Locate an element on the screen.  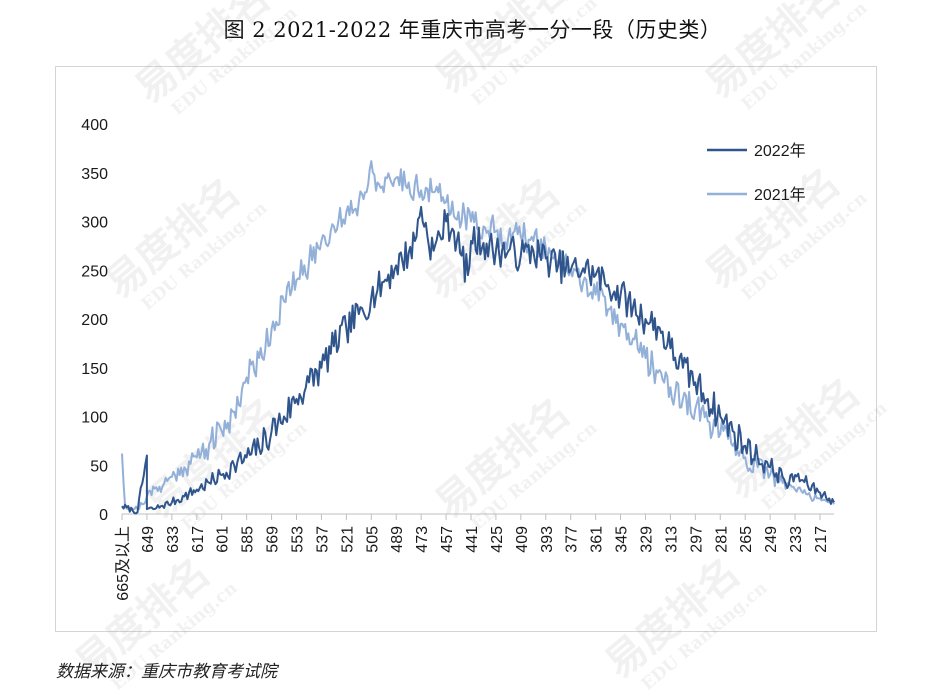
x-tick-label: 265 is located at coordinates (746, 539).